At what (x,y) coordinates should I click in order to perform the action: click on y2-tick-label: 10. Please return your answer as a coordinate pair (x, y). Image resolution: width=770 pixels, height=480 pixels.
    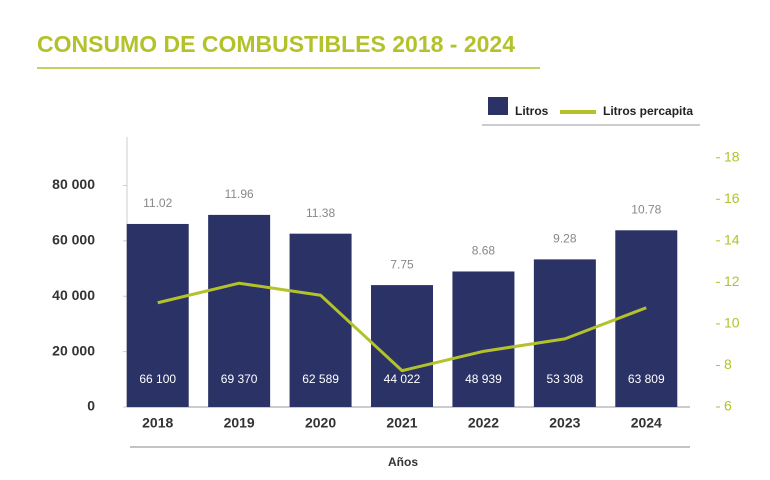
    Looking at the image, I should click on (732, 323).